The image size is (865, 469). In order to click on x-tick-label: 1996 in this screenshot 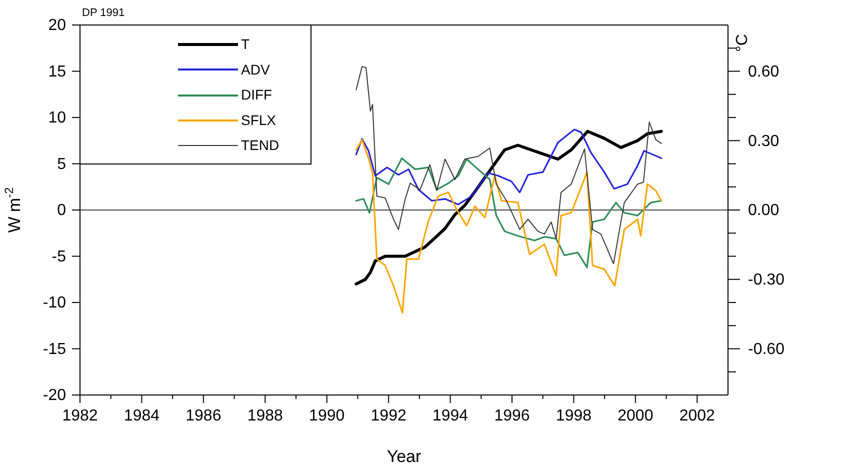, I will do `click(512, 415)`.